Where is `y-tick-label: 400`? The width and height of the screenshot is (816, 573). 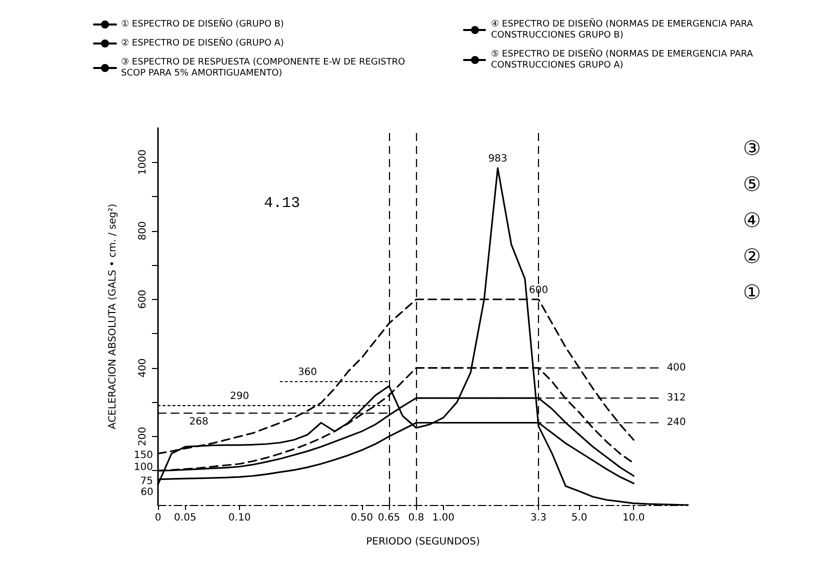
y-tick-label: 400 is located at coordinates (143, 368).